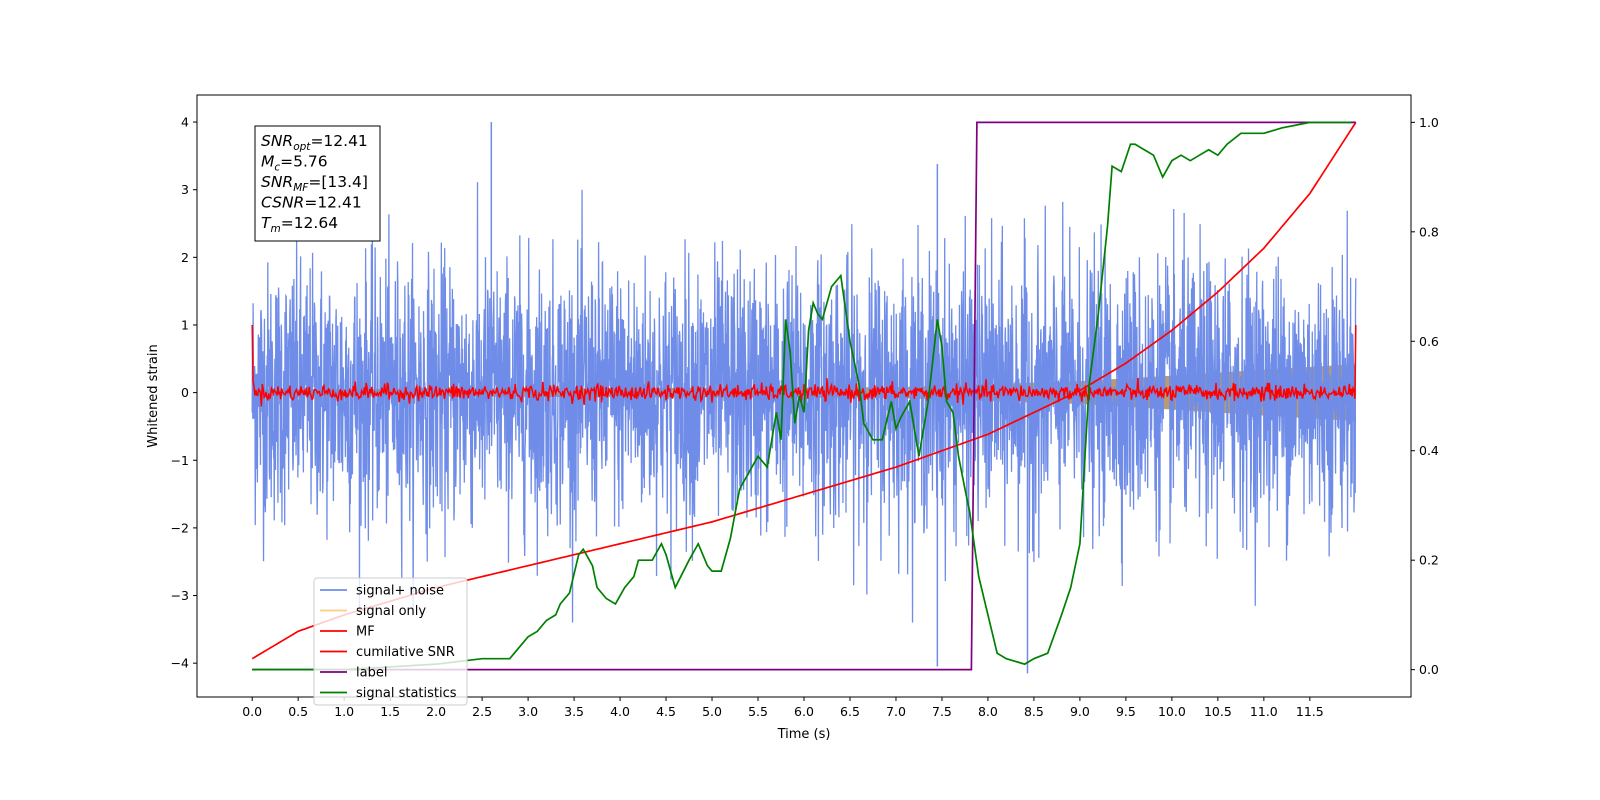  Describe the element at coordinates (153, 395) in the screenshot. I see `y-axis-label: Whitened strain` at that location.